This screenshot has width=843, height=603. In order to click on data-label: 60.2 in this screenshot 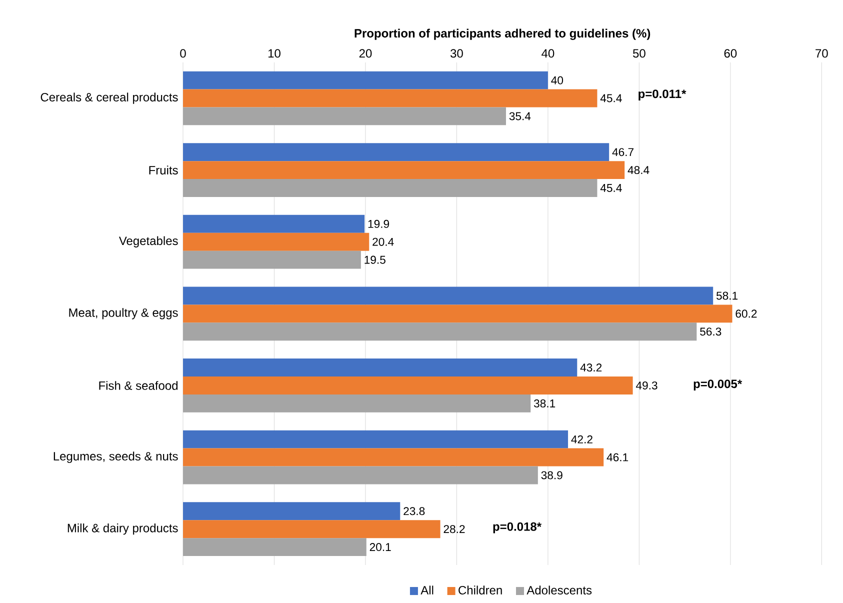, I will do `click(746, 314)`.